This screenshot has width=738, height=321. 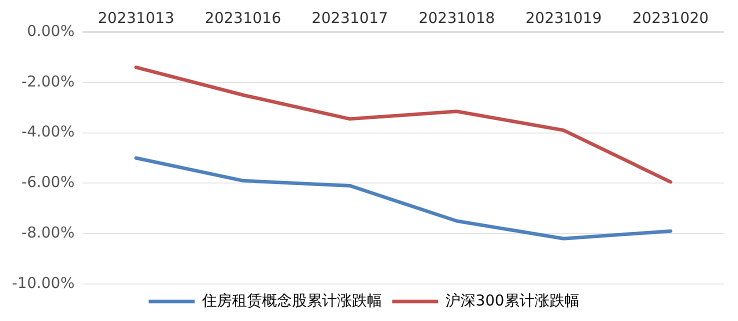 What do you see at coordinates (670, 17) in the screenshot?
I see `x-tick-label: 20231020` at bounding box center [670, 17].